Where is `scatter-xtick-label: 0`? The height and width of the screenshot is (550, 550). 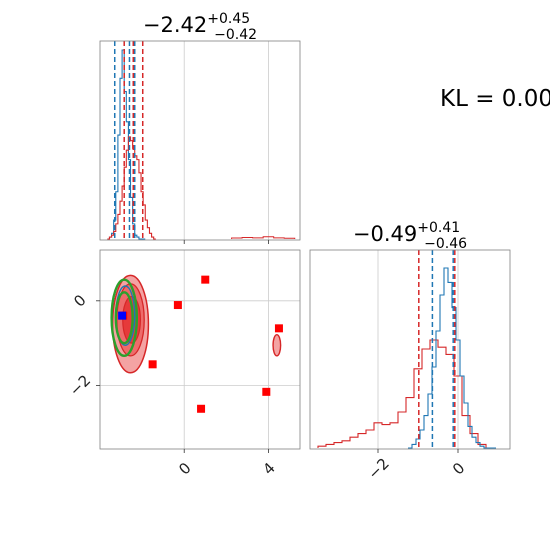 scatter-xtick-label: 0 is located at coordinates (184, 468).